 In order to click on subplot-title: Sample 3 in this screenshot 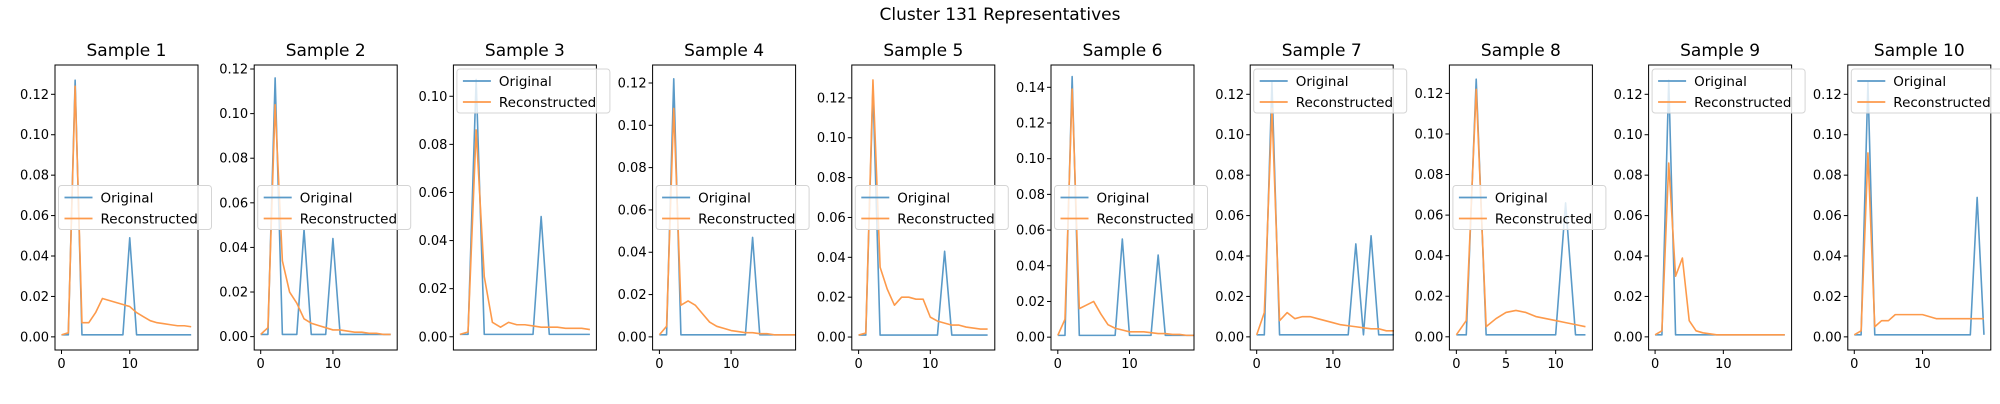, I will do `click(525, 51)`.